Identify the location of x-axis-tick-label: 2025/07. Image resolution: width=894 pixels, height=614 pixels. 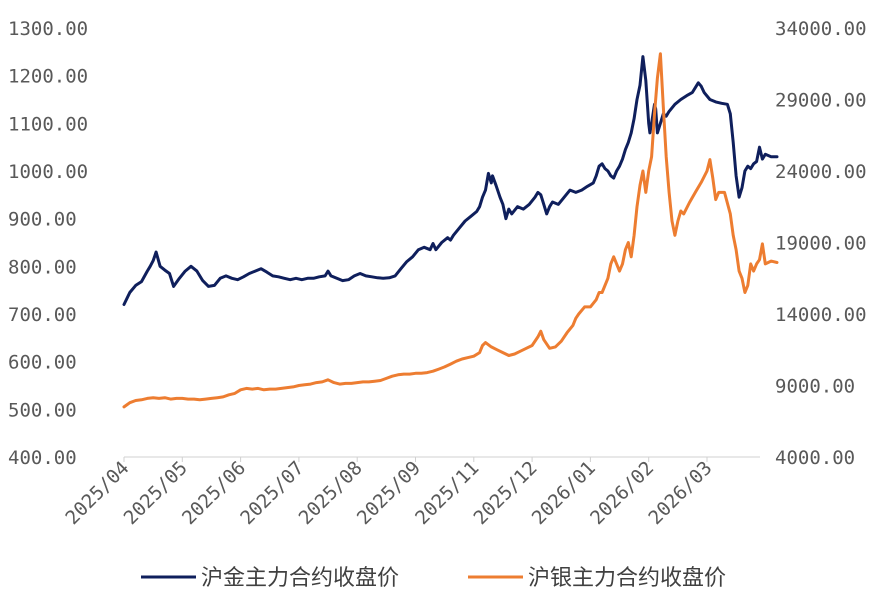
(272, 493).